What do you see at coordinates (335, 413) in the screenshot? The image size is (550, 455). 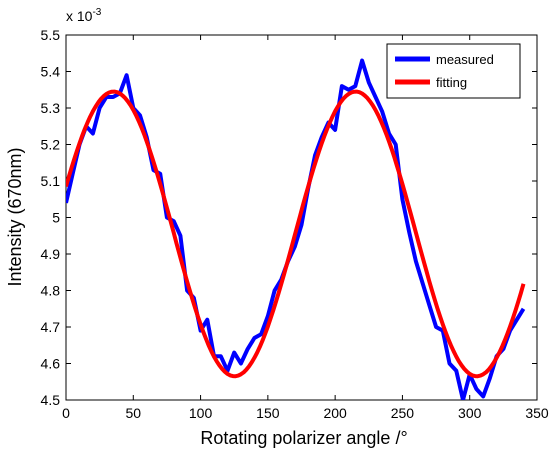 I see `x-tick-label: 200` at bounding box center [335, 413].